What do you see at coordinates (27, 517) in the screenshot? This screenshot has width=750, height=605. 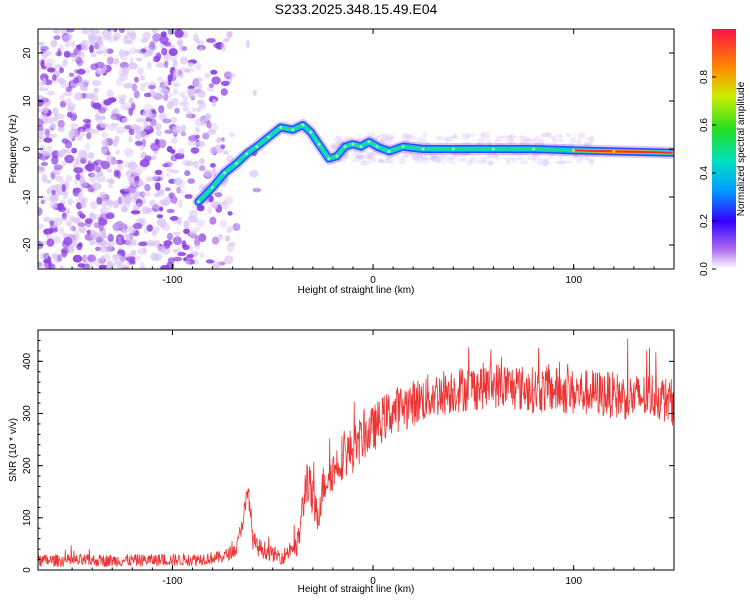 I see `snr-ytick-label: 100` at bounding box center [27, 517].